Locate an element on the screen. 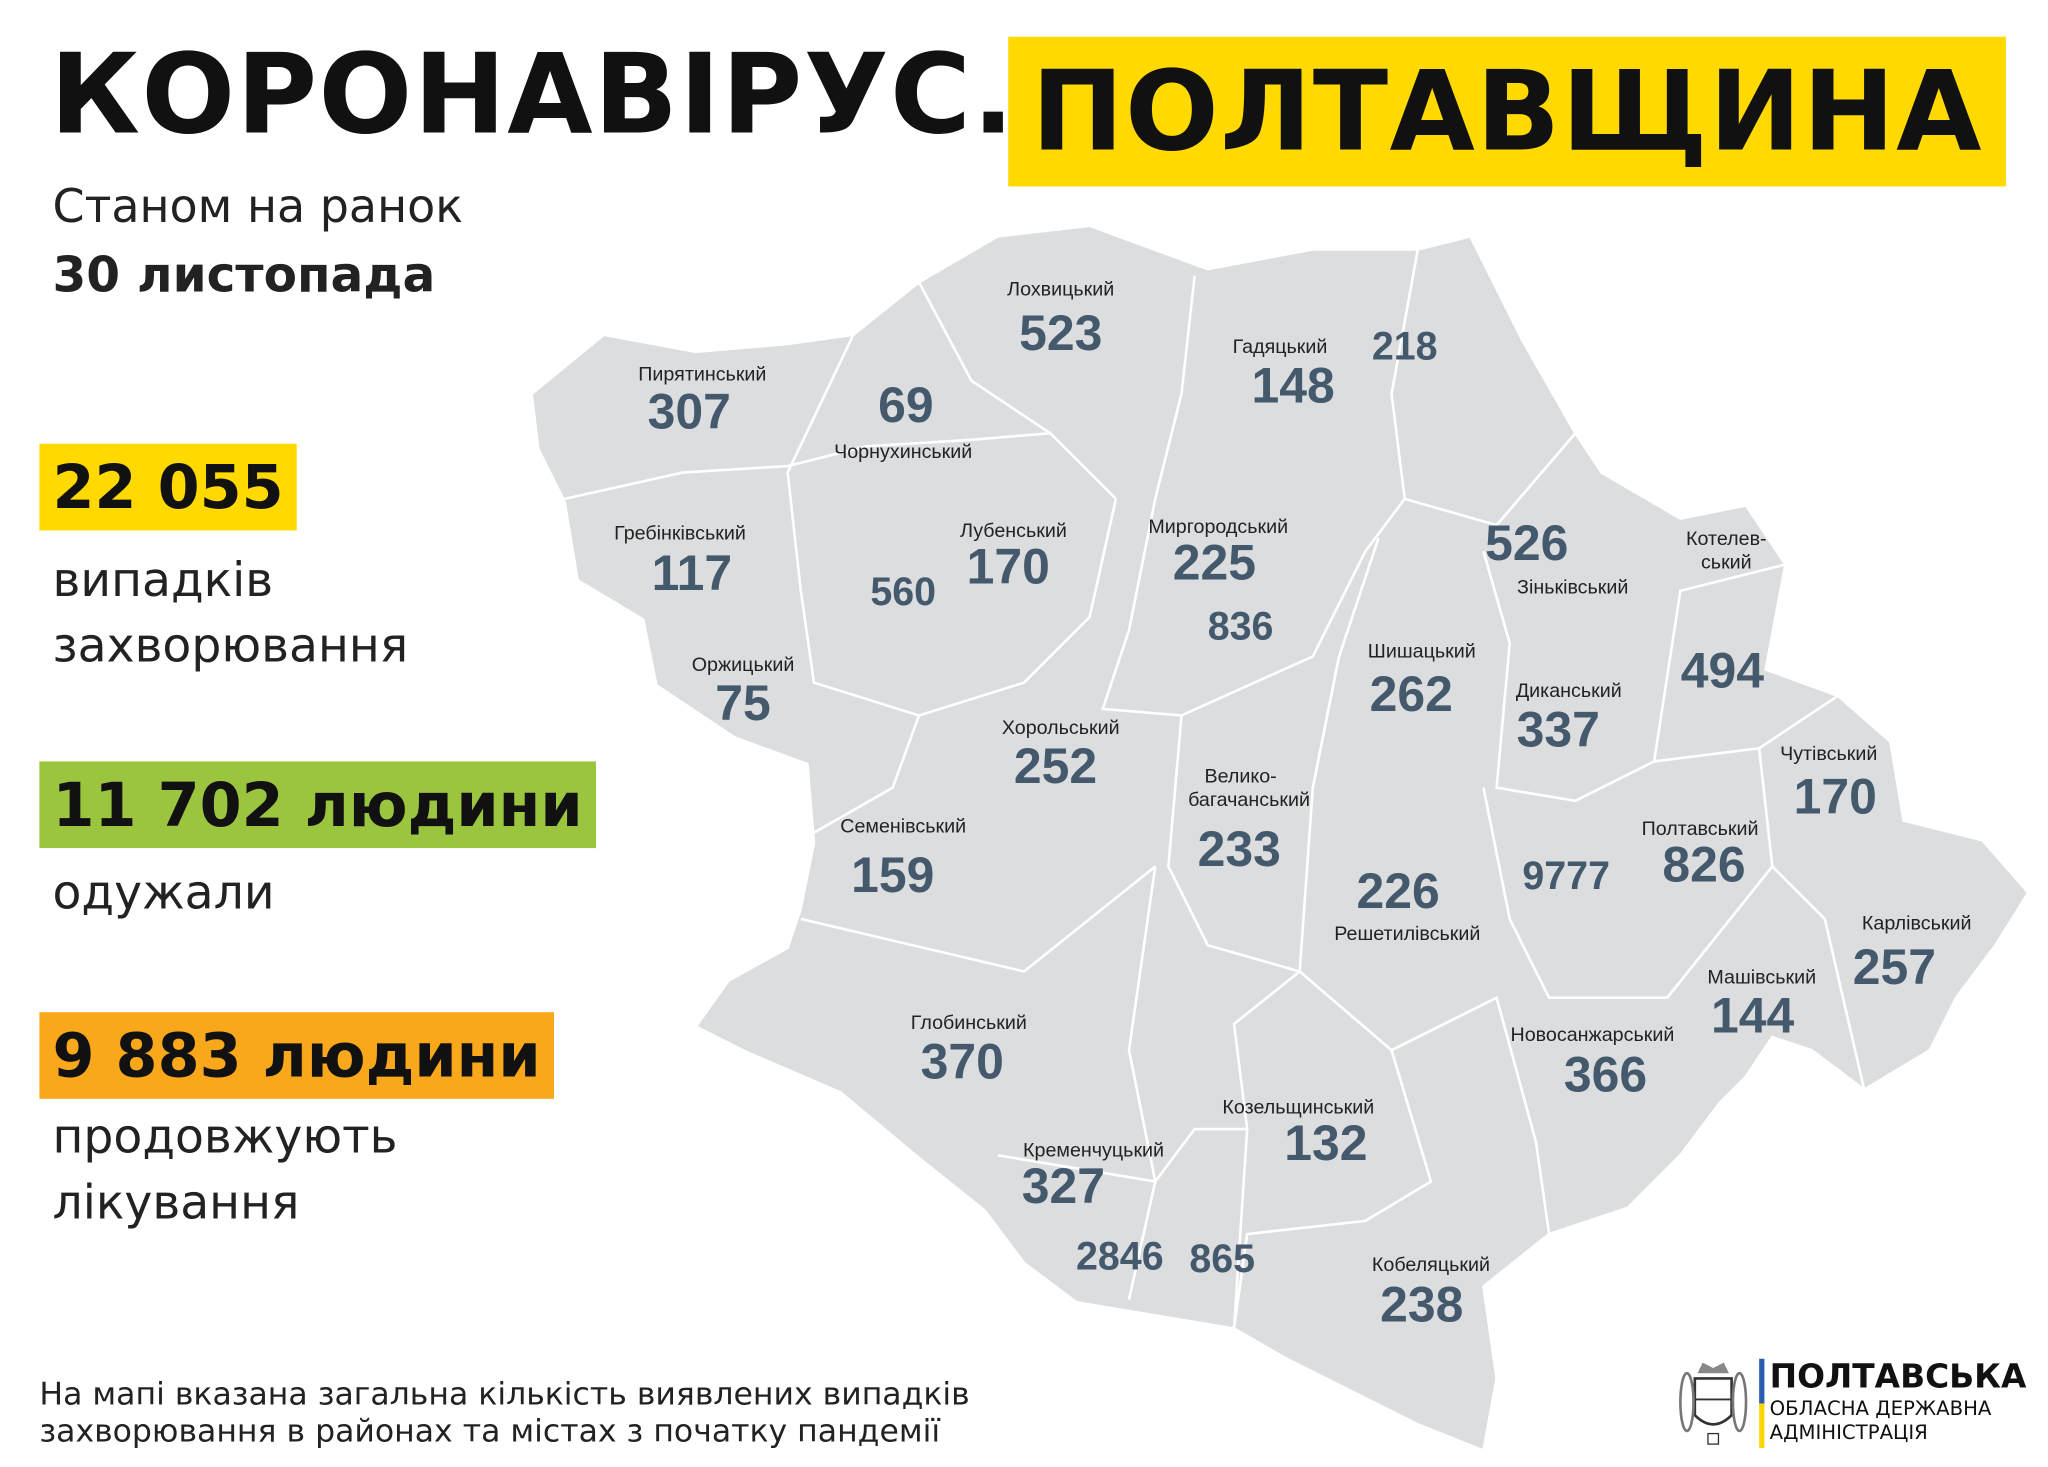 The width and height of the screenshot is (2048, 1467). logo-subtitle: ОБЛАСНА ДЕРЖАВНА АДМІНІСТРАЦІЯ is located at coordinates (1881, 1420).